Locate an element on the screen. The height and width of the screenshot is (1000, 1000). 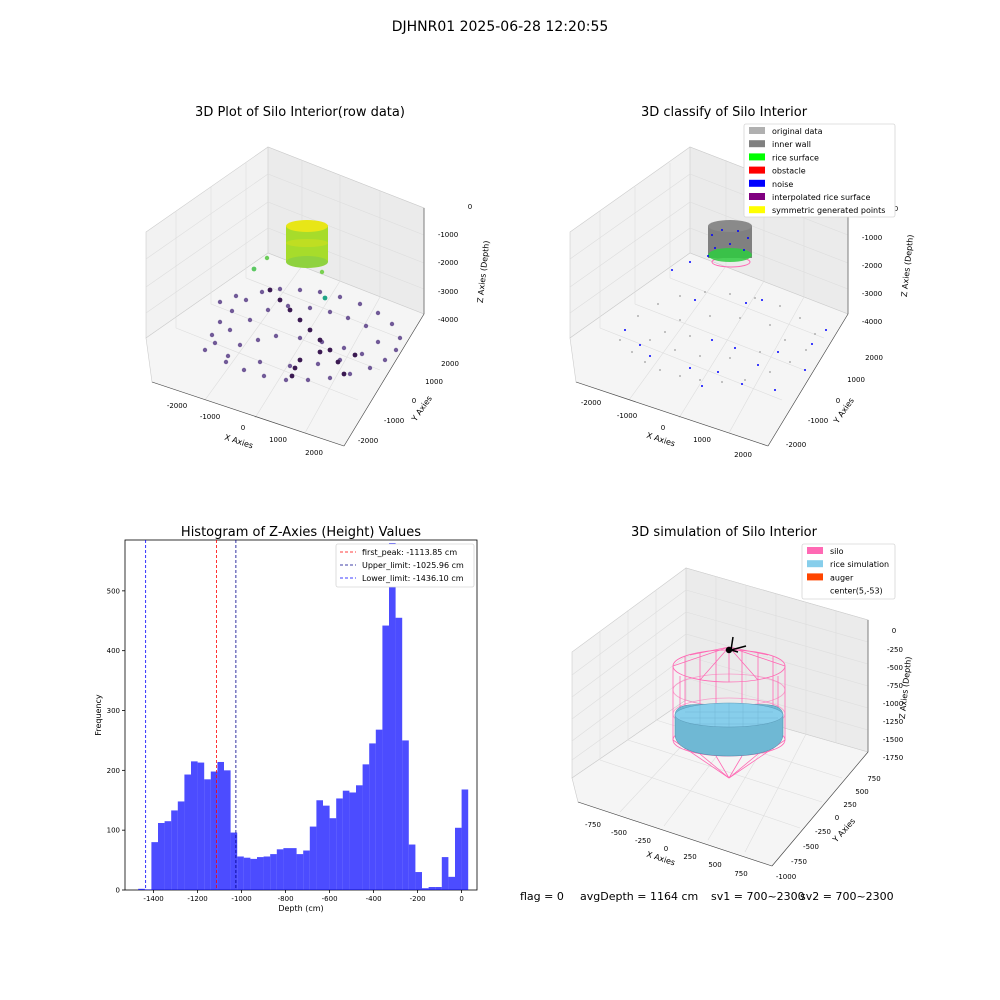
classify-silo-cluster is located at coordinates (729, 244).